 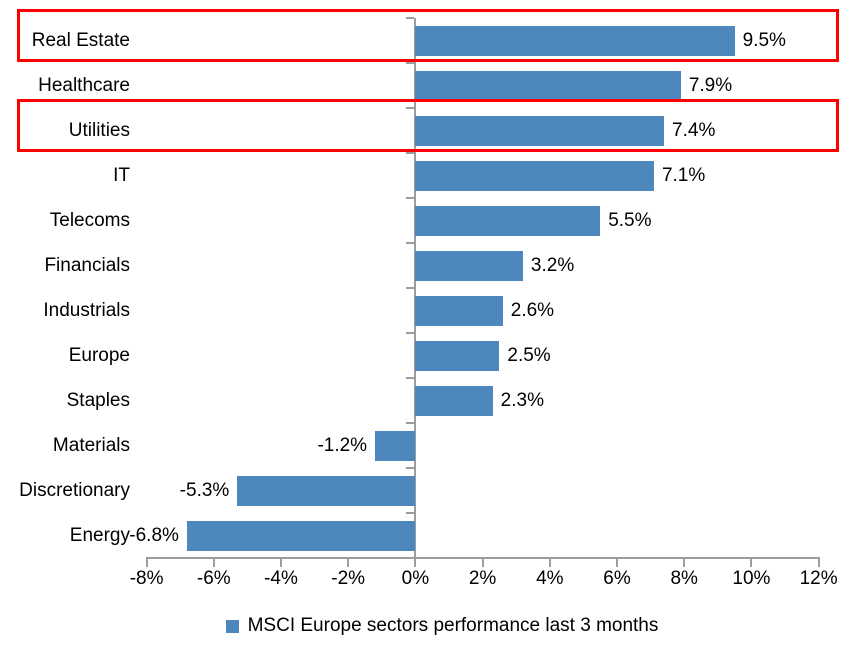 What do you see at coordinates (710, 85) in the screenshot?
I see `value-label: 7.9%` at bounding box center [710, 85].